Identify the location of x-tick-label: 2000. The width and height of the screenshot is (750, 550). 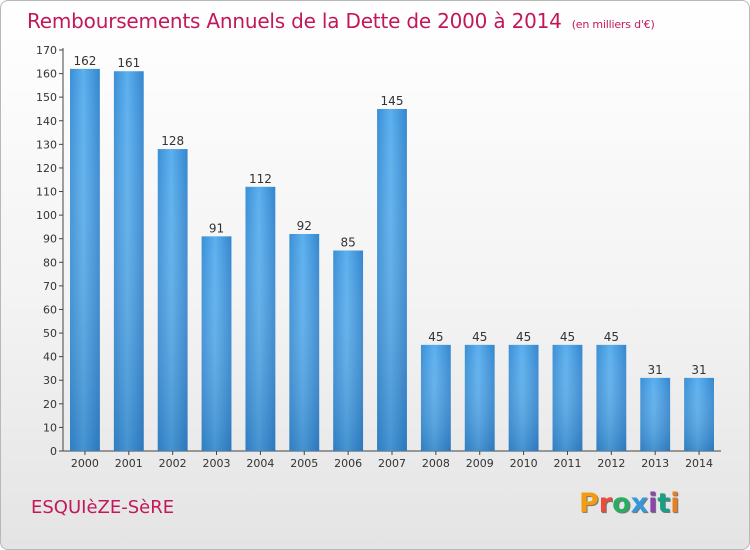
(85, 463).